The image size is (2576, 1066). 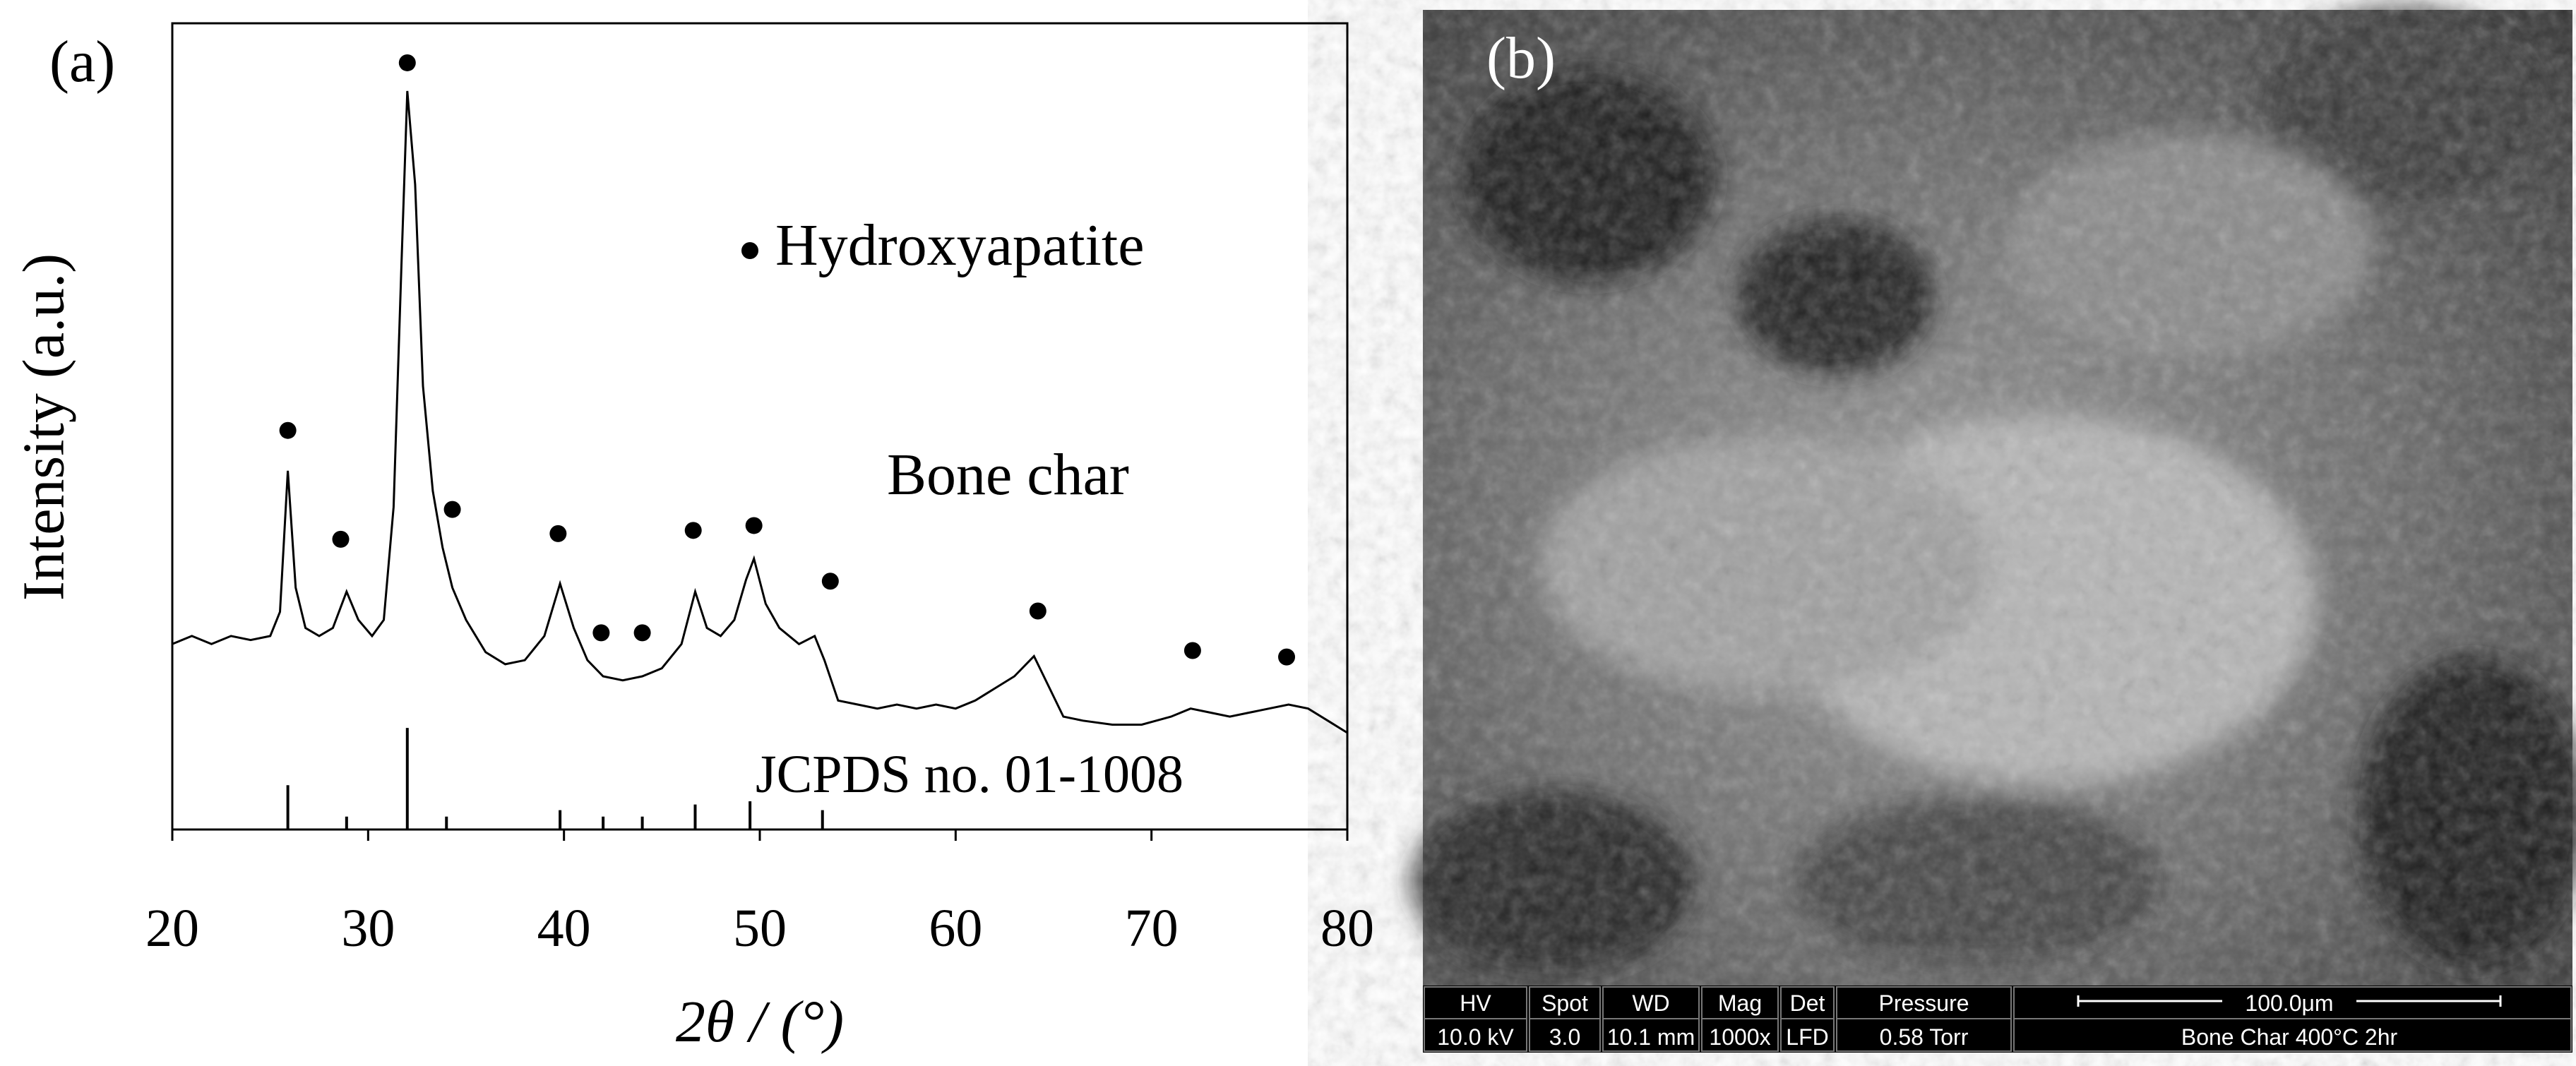 I want to click on x-tick-label: 20, so click(x=172, y=928).